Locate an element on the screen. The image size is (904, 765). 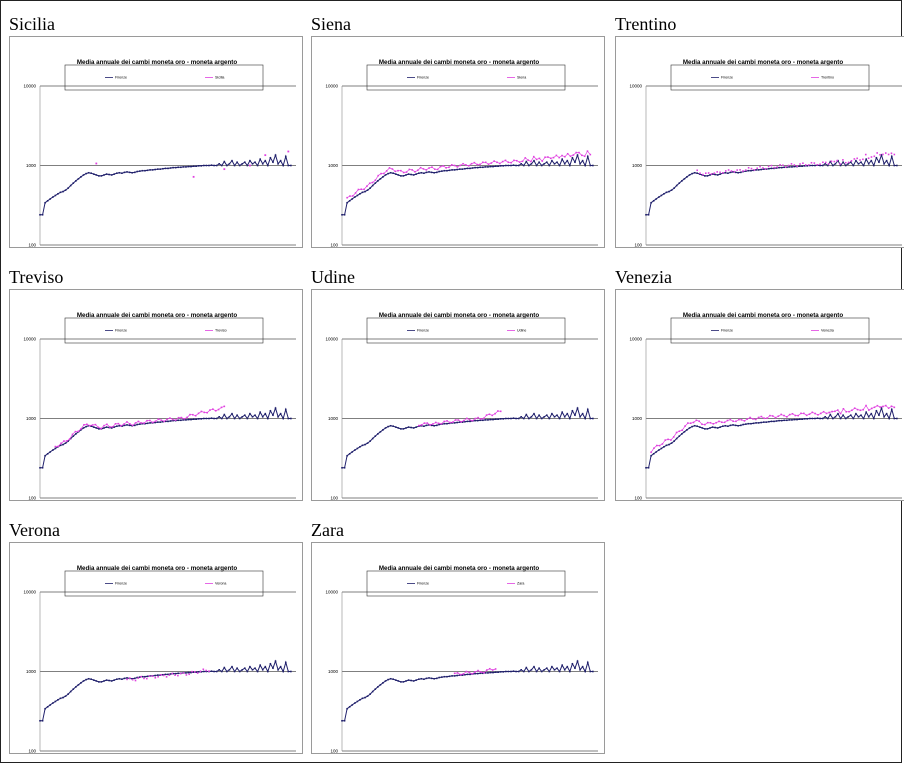
y-tick-label: 100 is located at coordinates (32, 751).